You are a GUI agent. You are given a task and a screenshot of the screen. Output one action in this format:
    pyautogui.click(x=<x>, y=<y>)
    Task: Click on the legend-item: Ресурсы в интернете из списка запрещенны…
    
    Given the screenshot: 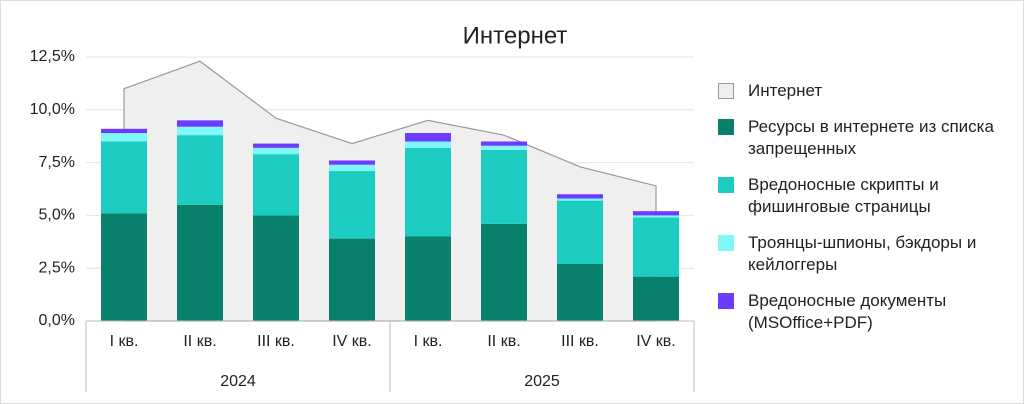 What is the action you would take?
    pyautogui.click(x=863, y=138)
    